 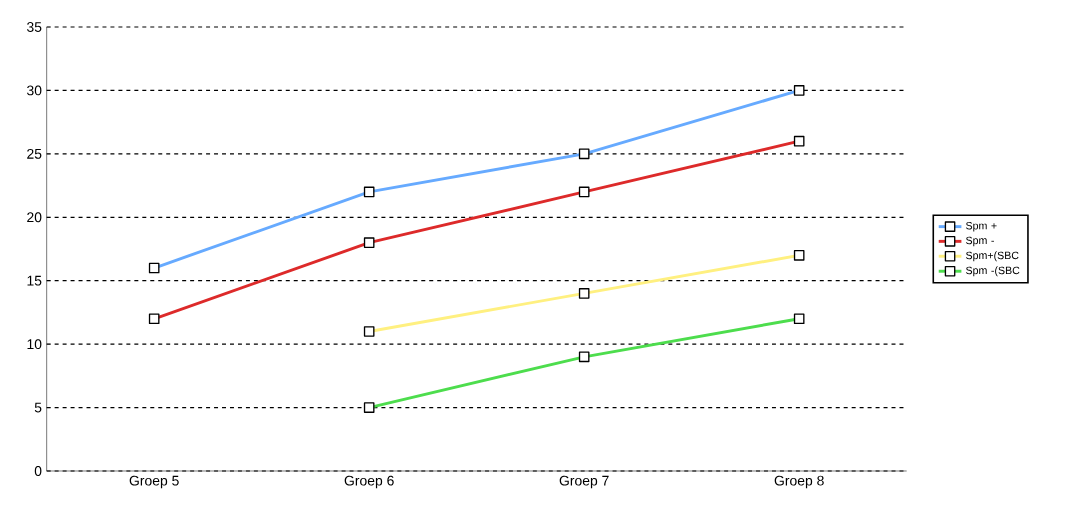 What do you see at coordinates (993, 271) in the screenshot?
I see `legend-label: Spm -(SBC` at bounding box center [993, 271].